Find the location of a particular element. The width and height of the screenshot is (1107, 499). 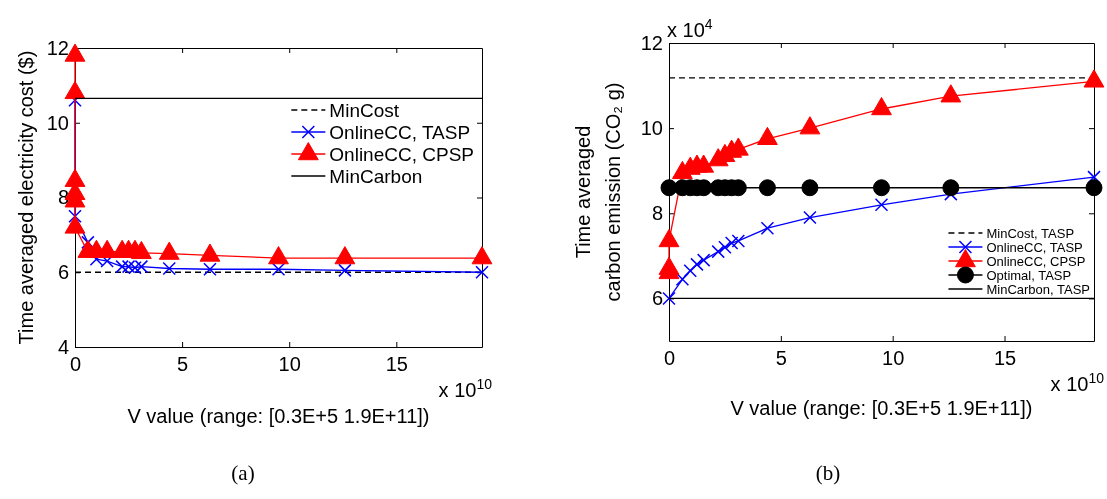

legend-label: MinCost, TASP is located at coordinates (1030, 233).